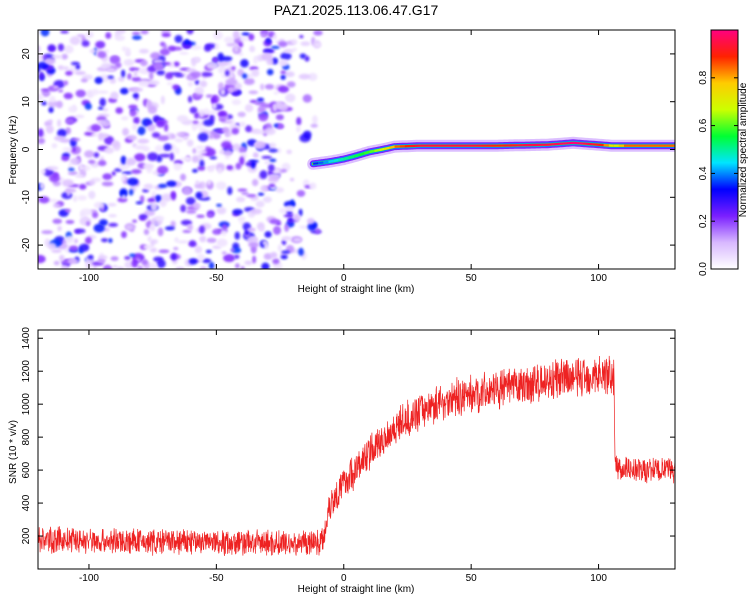 The height and width of the screenshot is (600, 750). I want to click on y-tick-label: 1400, so click(26, 338).